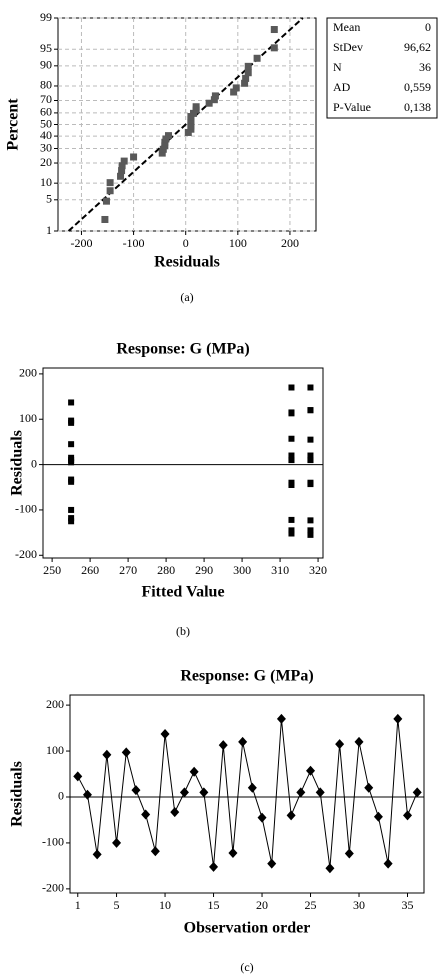 Image resolution: width=444 pixels, height=978 pixels. What do you see at coordinates (49, 230) in the screenshot?
I see `y-tick-label: 1` at bounding box center [49, 230].